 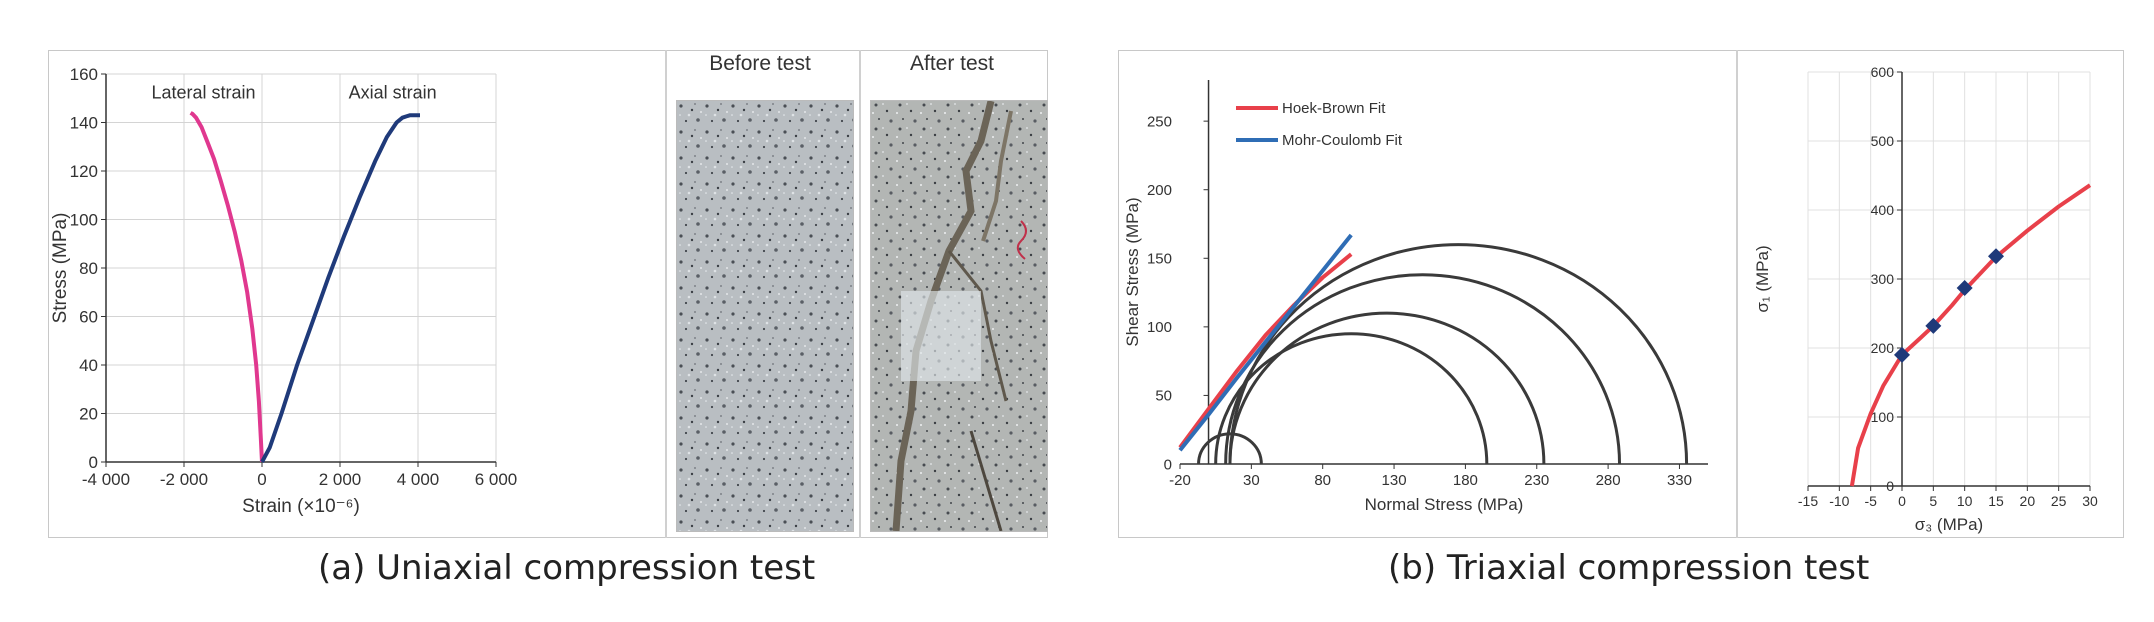 I want to click on y-tick-label: 120, so click(x=84, y=171).